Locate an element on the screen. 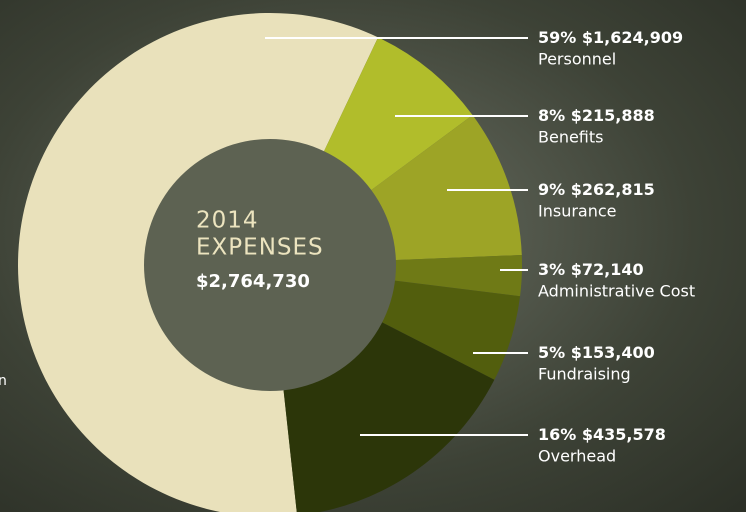 This screenshot has height=512, width=746. category-label: Administrative Cost is located at coordinates (616, 291).